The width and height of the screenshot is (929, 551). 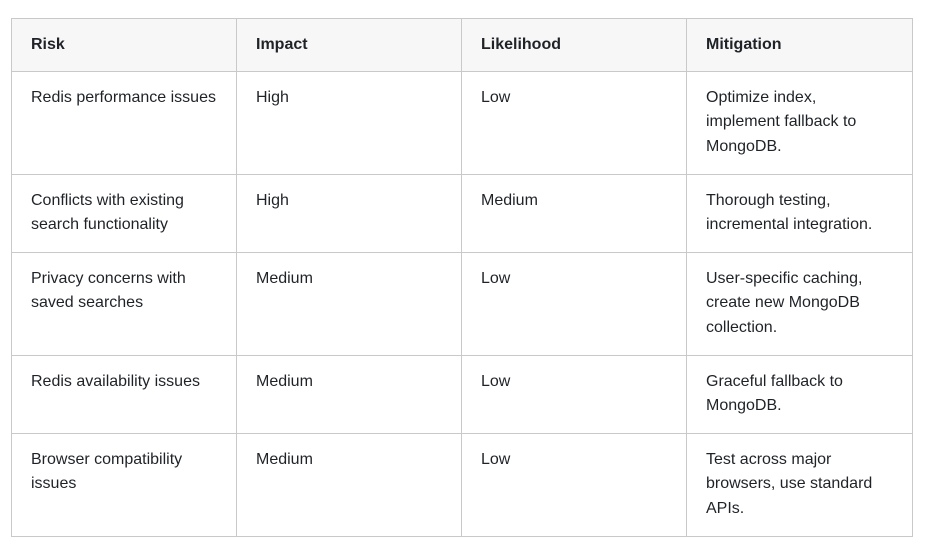 I want to click on cell-risk: Privacy concerns with saved searches, so click(x=124, y=303).